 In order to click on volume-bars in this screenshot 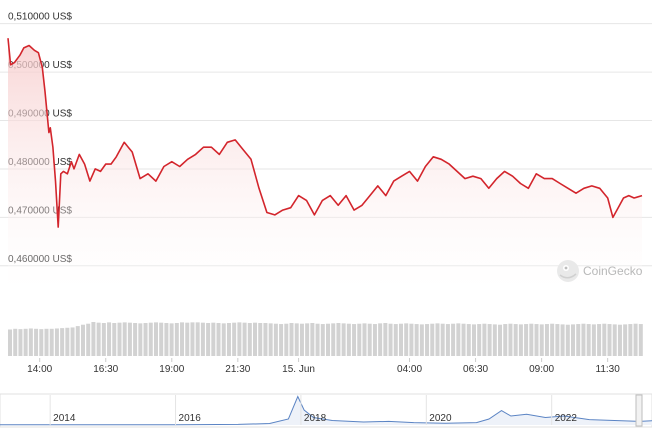, I will do `click(325, 339)`.